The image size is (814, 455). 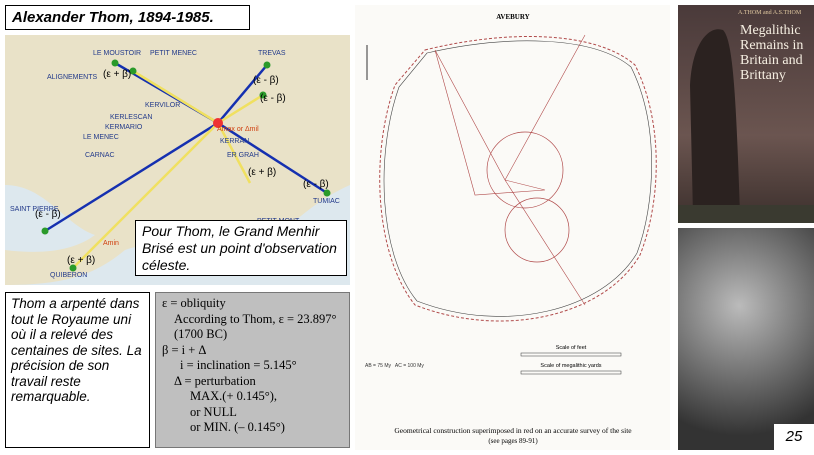 I want to click on formula-line: Δ = perturbation, so click(x=215, y=380).